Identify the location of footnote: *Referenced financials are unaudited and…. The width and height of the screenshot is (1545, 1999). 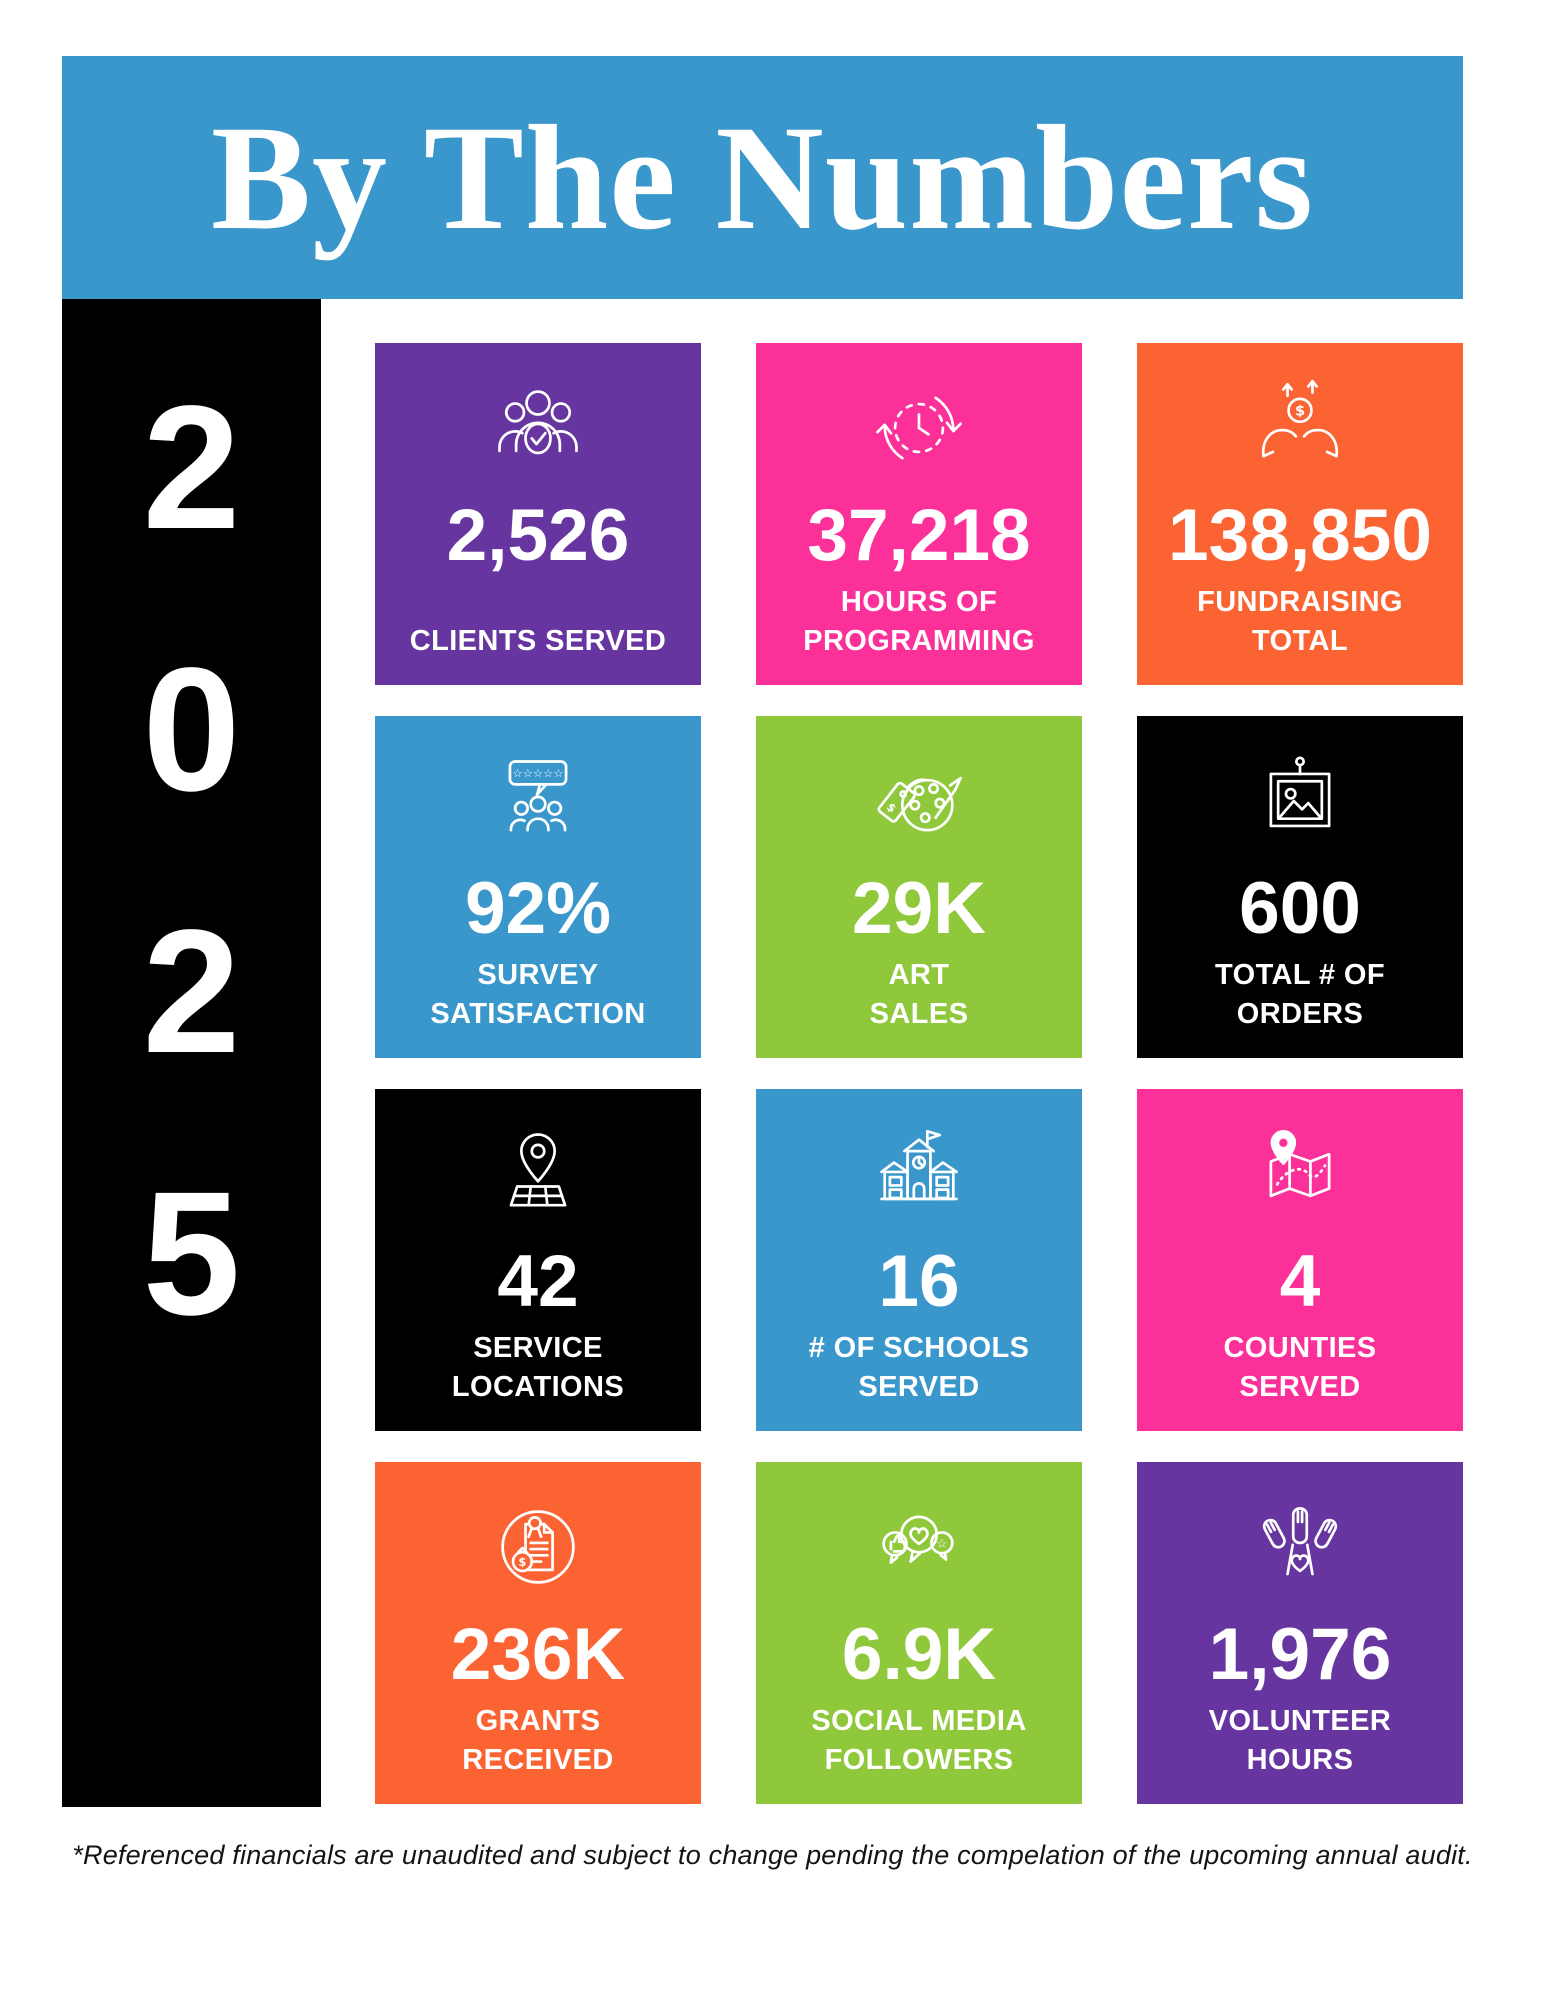
(772, 1855).